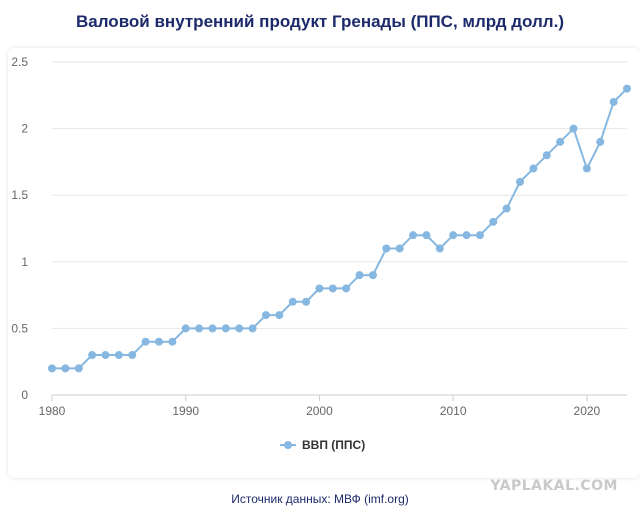 The image size is (640, 516). I want to click on x-tick-label: 2020, so click(587, 411).